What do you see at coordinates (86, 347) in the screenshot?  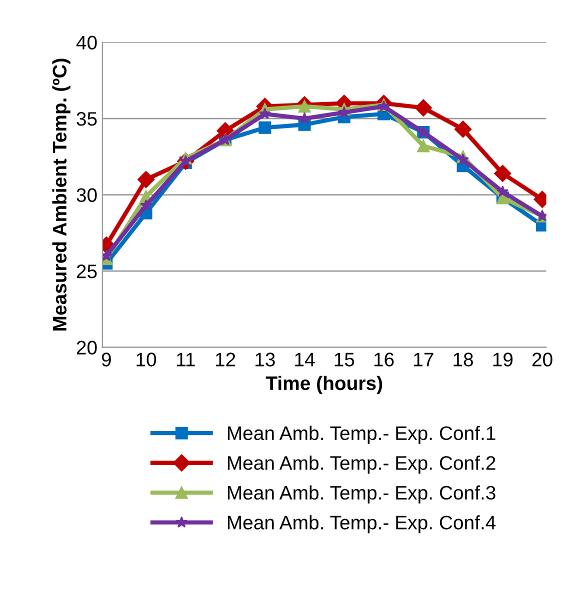 I see `y-tick-label: 20` at bounding box center [86, 347].